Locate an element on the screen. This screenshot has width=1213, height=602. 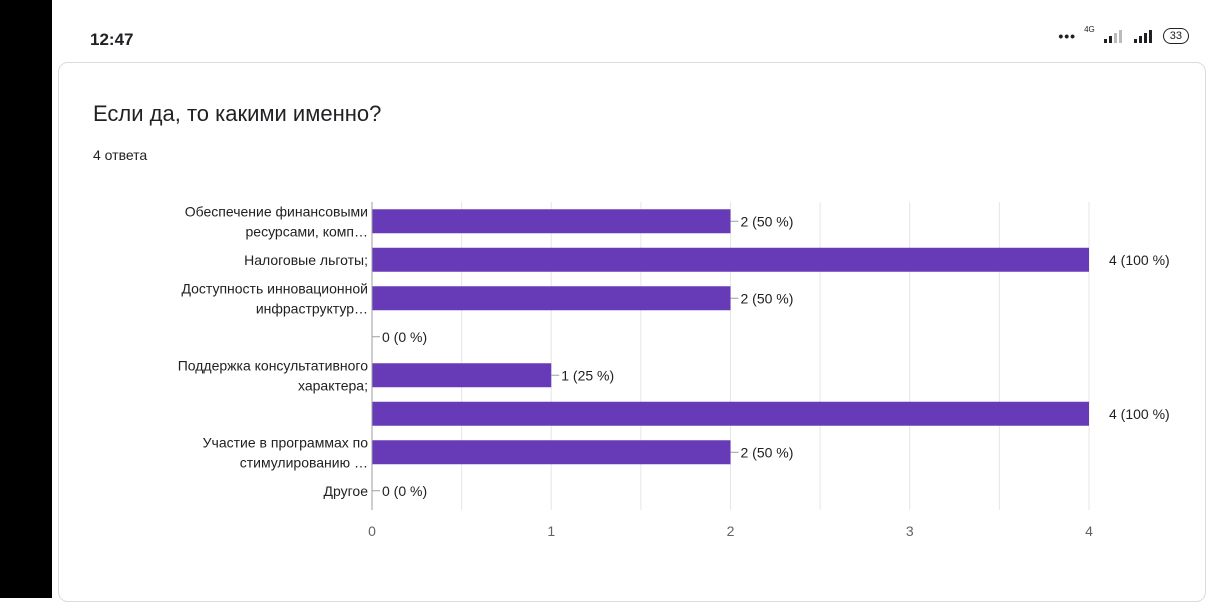
x-tick-label: 1 is located at coordinates (551, 531).